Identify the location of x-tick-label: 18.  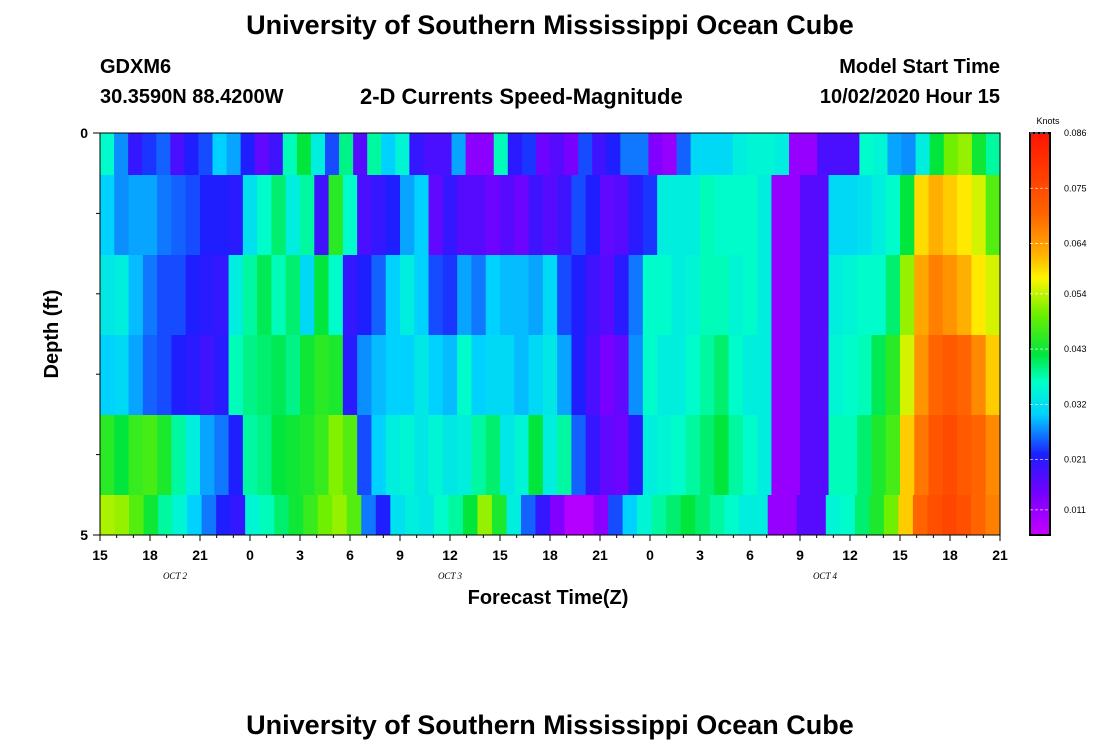
(550, 555).